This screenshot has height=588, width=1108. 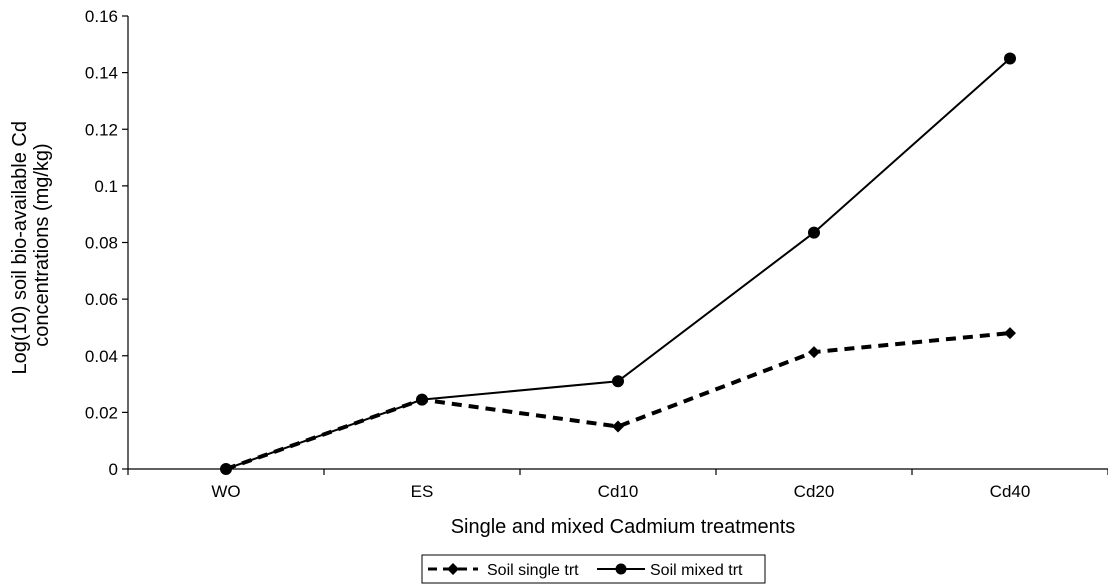 What do you see at coordinates (101, 356) in the screenshot?
I see `y-tick-label: 0.04` at bounding box center [101, 356].